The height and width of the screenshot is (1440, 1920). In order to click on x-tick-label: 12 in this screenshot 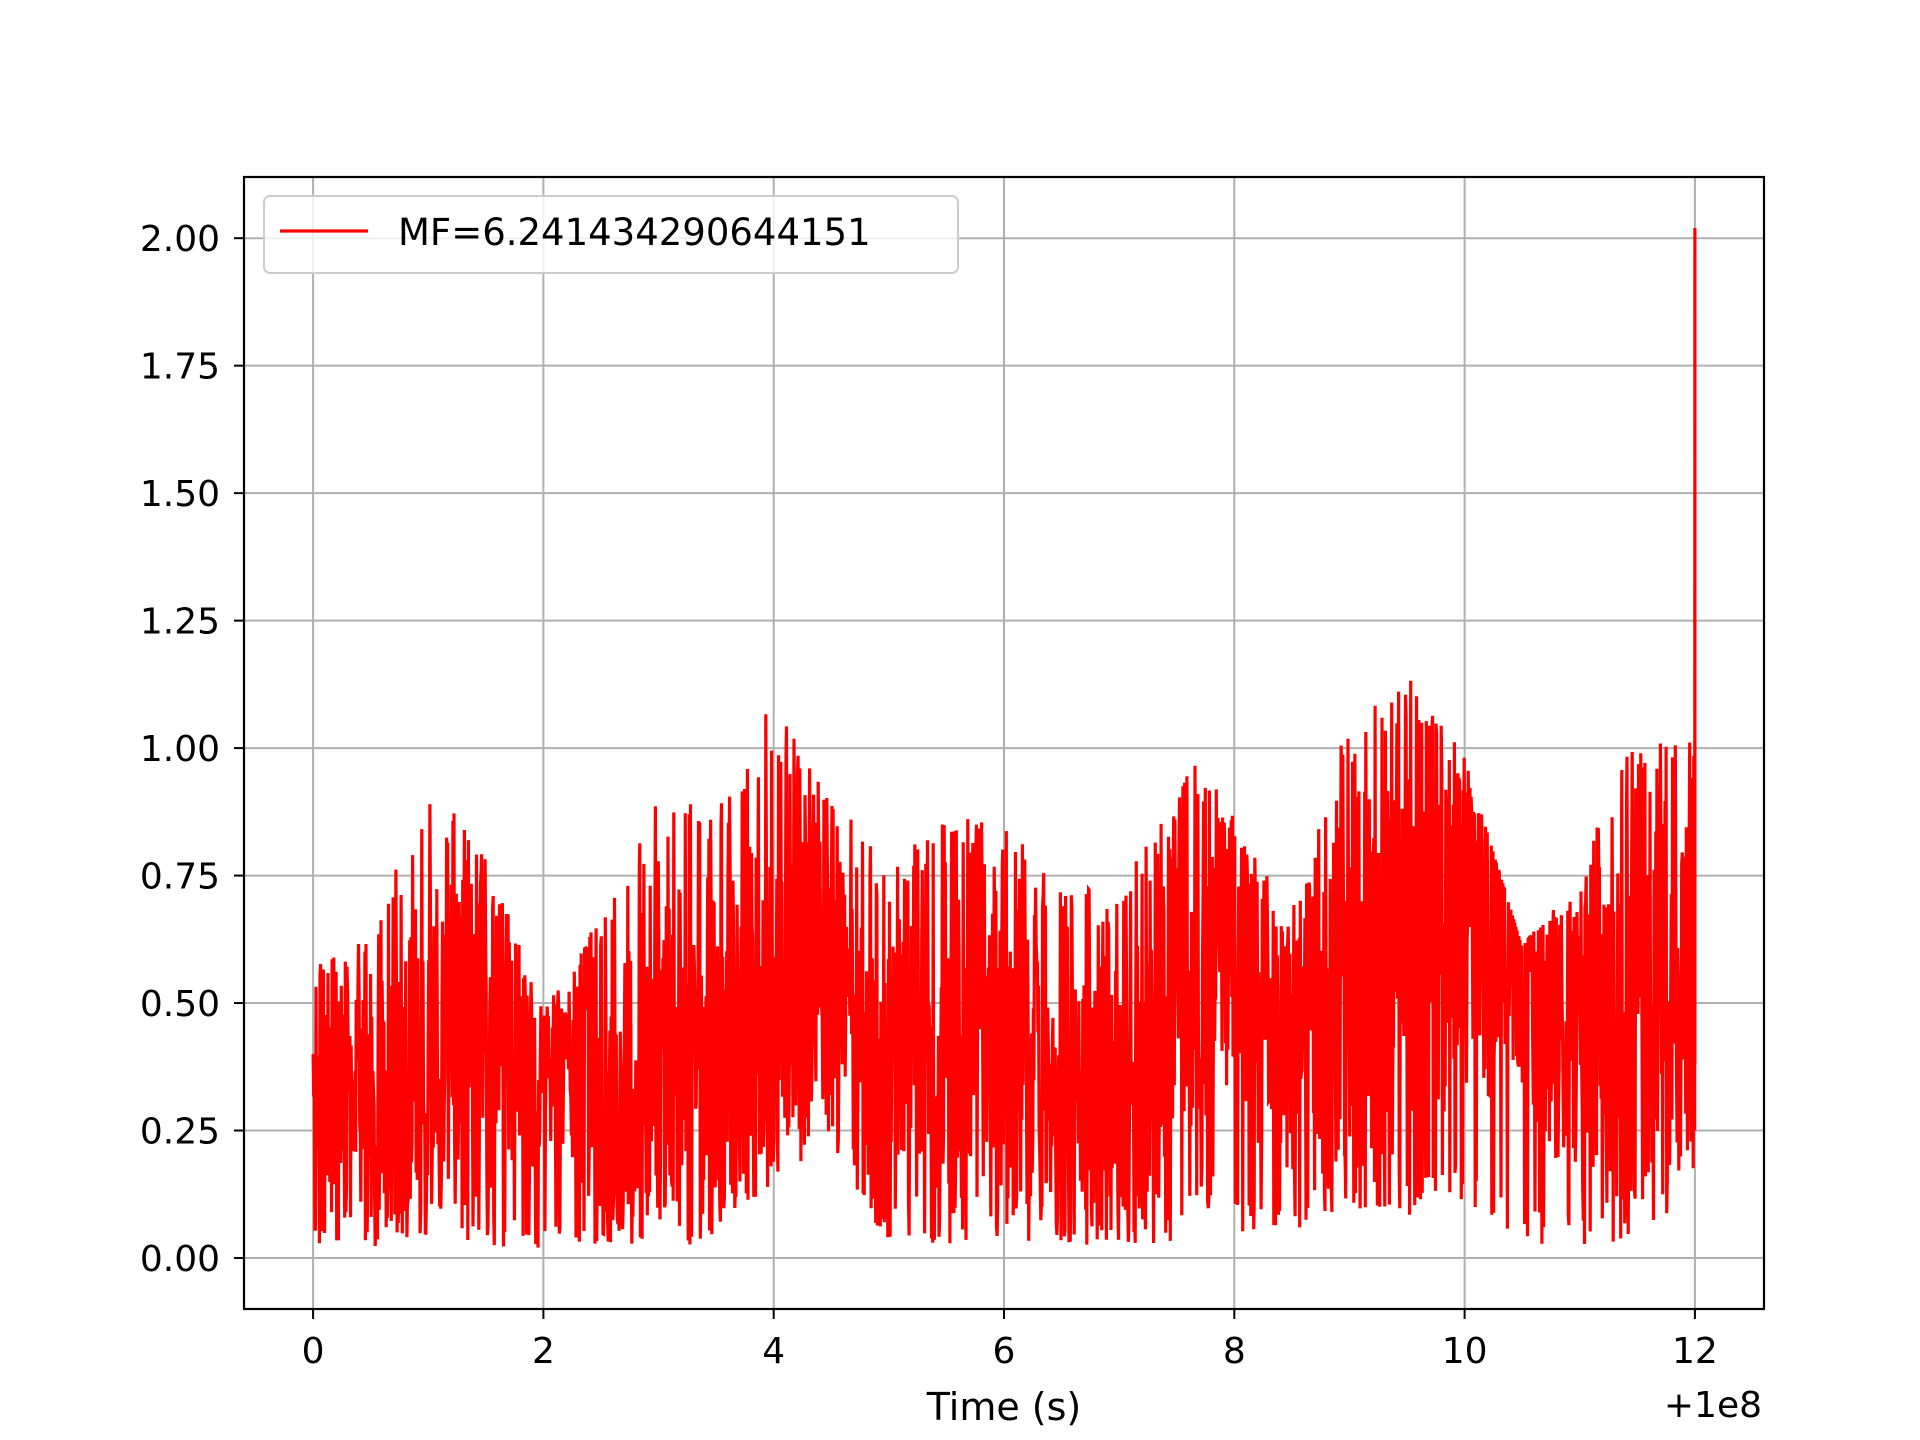, I will do `click(1695, 1351)`.